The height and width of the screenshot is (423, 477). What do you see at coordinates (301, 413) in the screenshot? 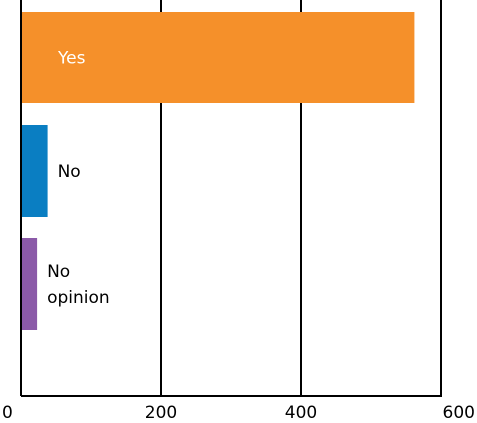
I see `x-tick-label-400: 400` at bounding box center [301, 413].